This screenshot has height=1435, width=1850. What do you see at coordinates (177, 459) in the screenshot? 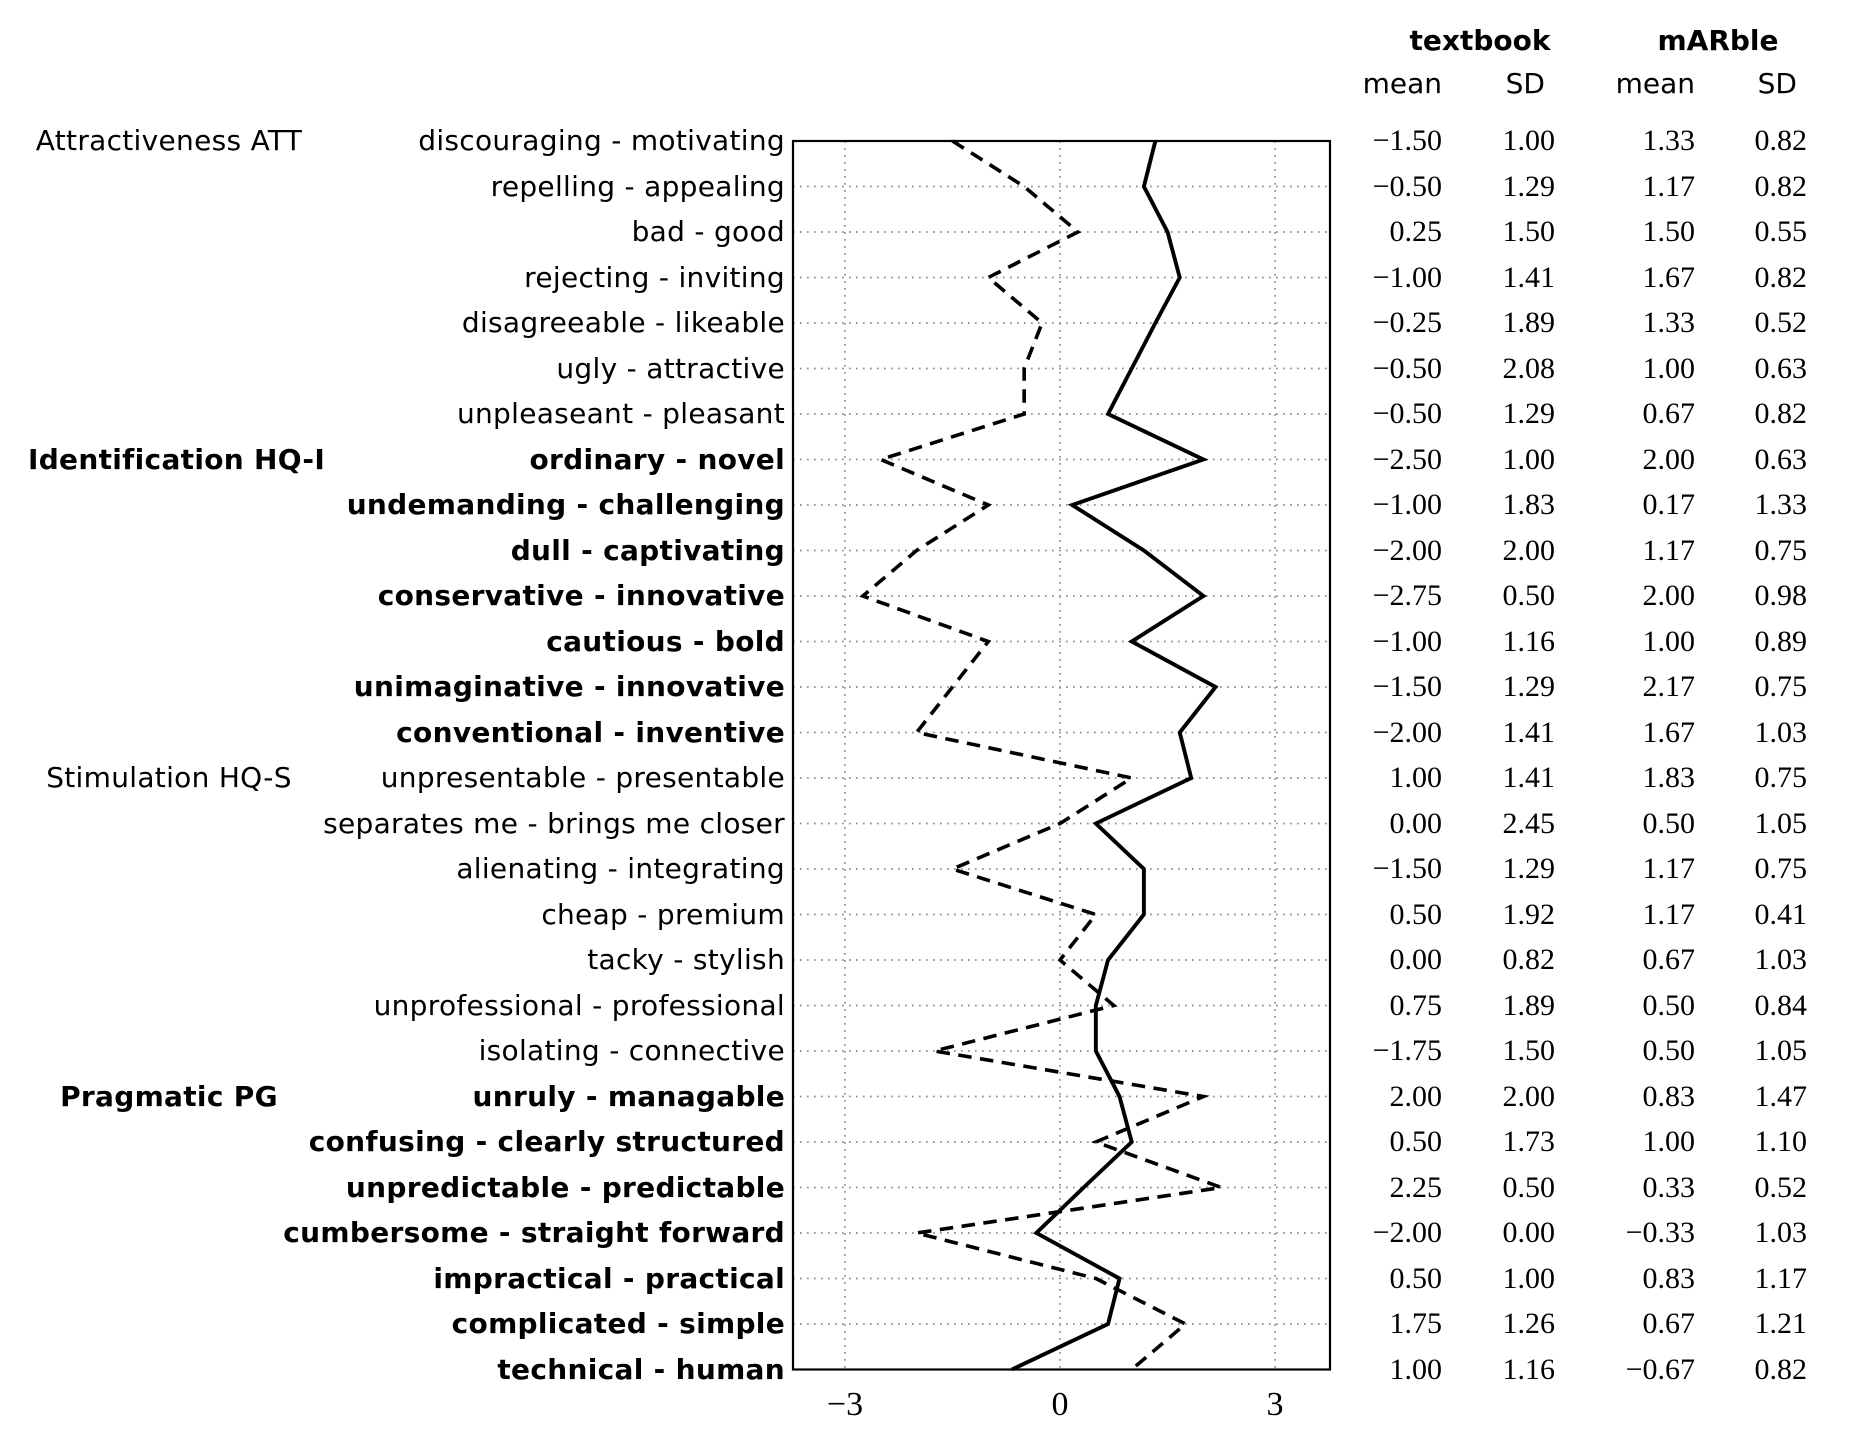
I see `group-label-identification: Identification HQ-I` at bounding box center [177, 459].